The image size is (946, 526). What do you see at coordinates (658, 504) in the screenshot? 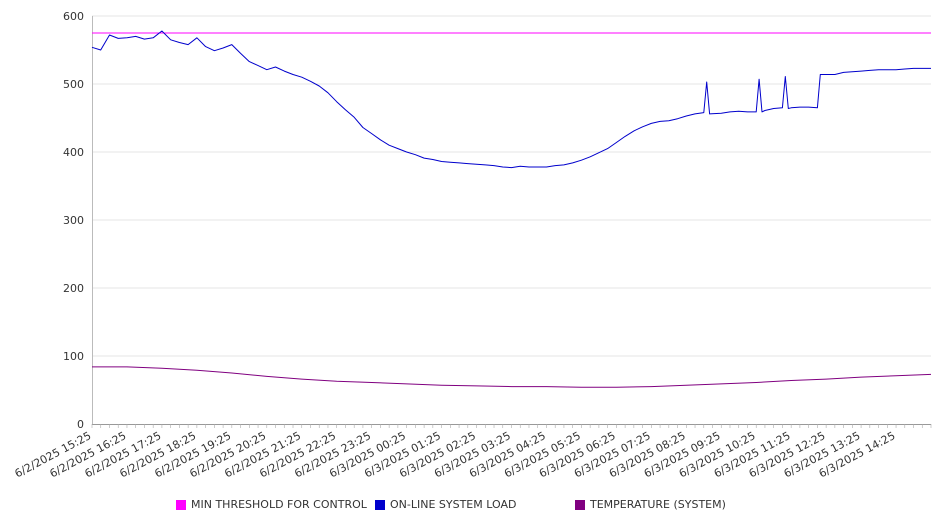
I see `legend-label-temperature: TEMPERATURE (SYSTEM)` at bounding box center [658, 504].